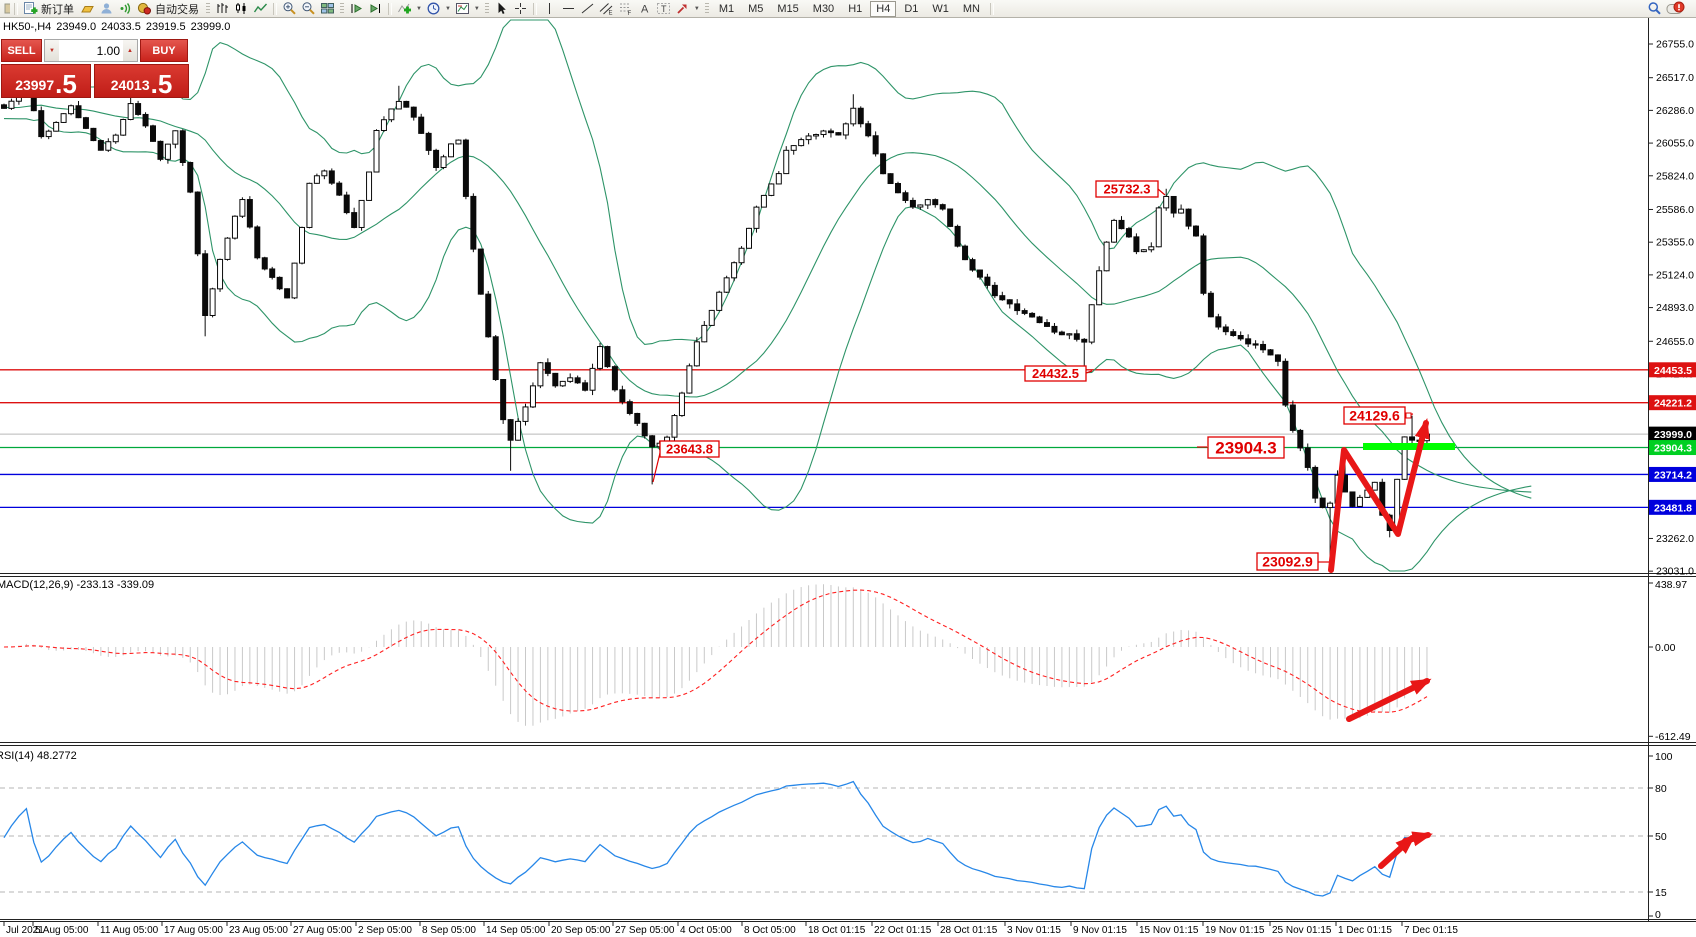 The image size is (1696, 937). I want to click on svg-text: 23 Aug 05:00, so click(258, 930).